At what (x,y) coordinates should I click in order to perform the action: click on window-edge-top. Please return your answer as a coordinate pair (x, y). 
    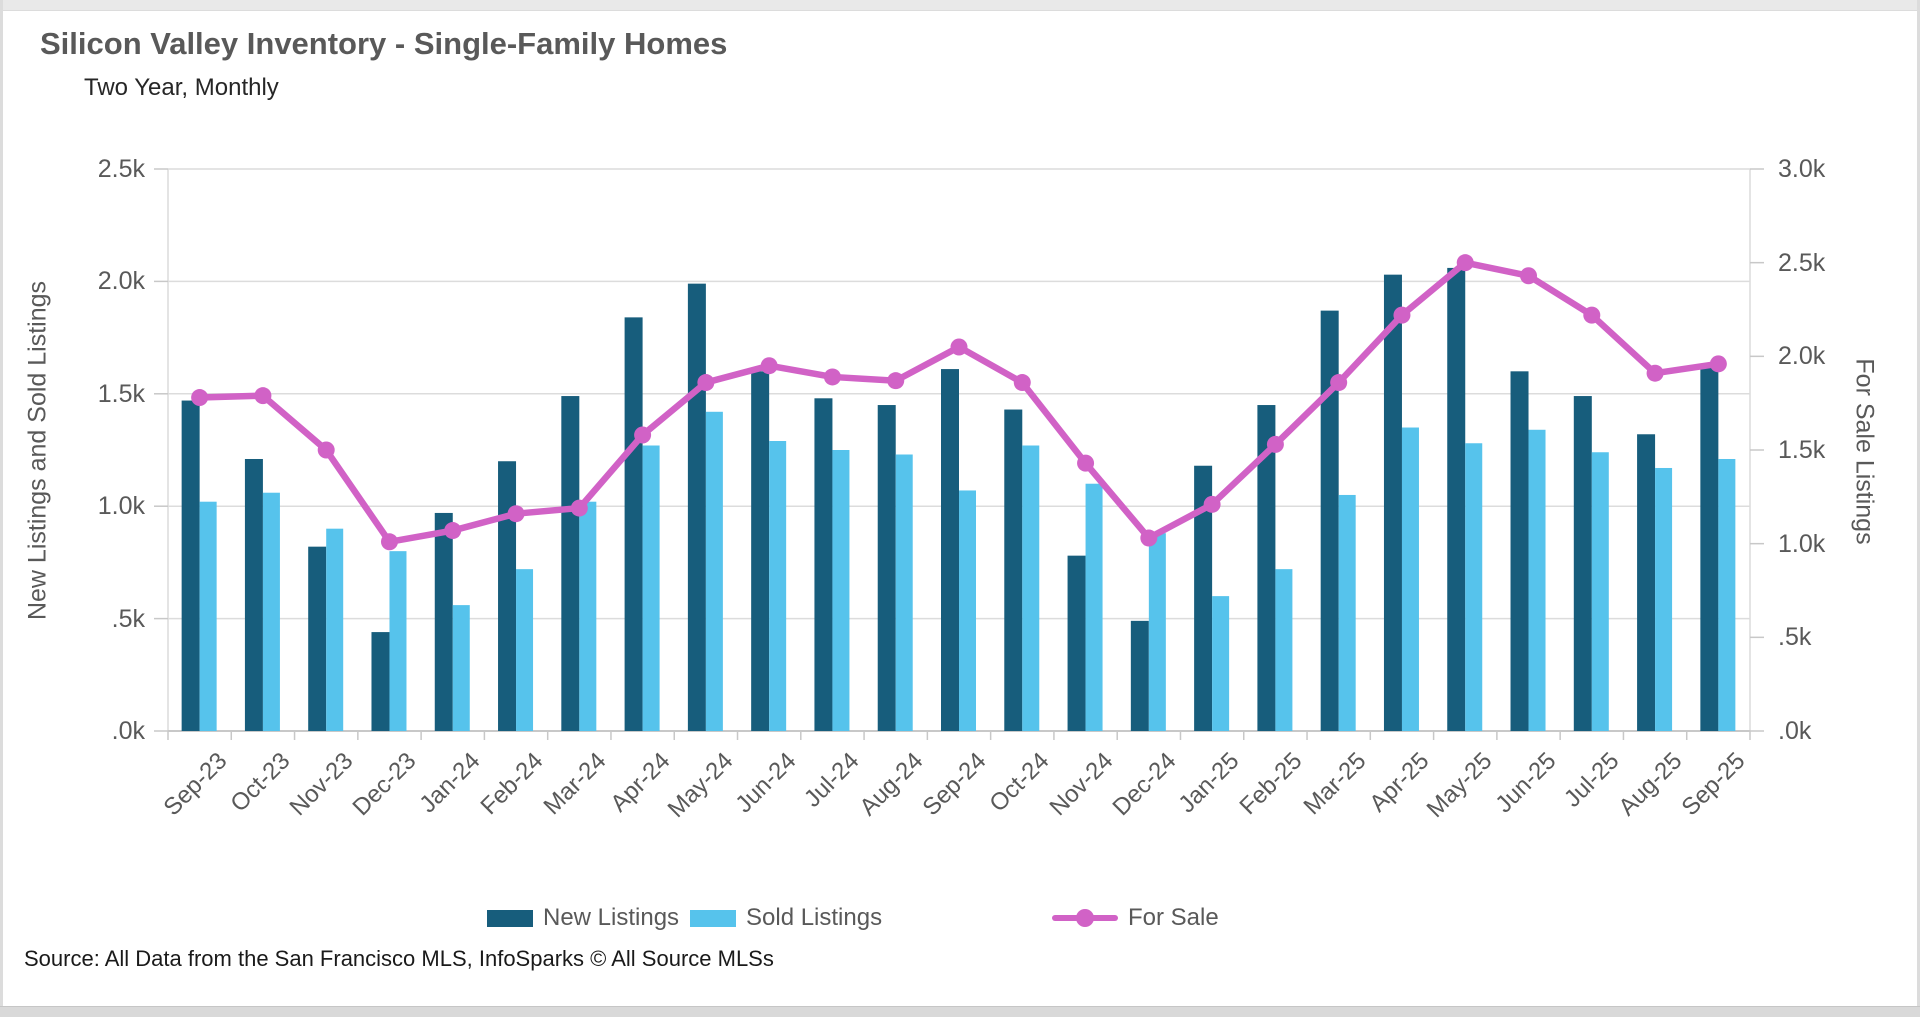
    Looking at the image, I should click on (960, 5).